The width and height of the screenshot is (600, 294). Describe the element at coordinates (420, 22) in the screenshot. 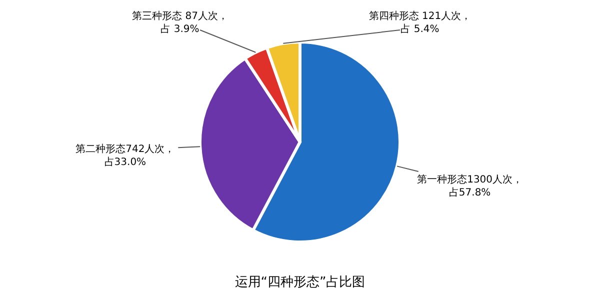

I see `slice-label: 第四种形态 121人次，占 5.4%` at that location.